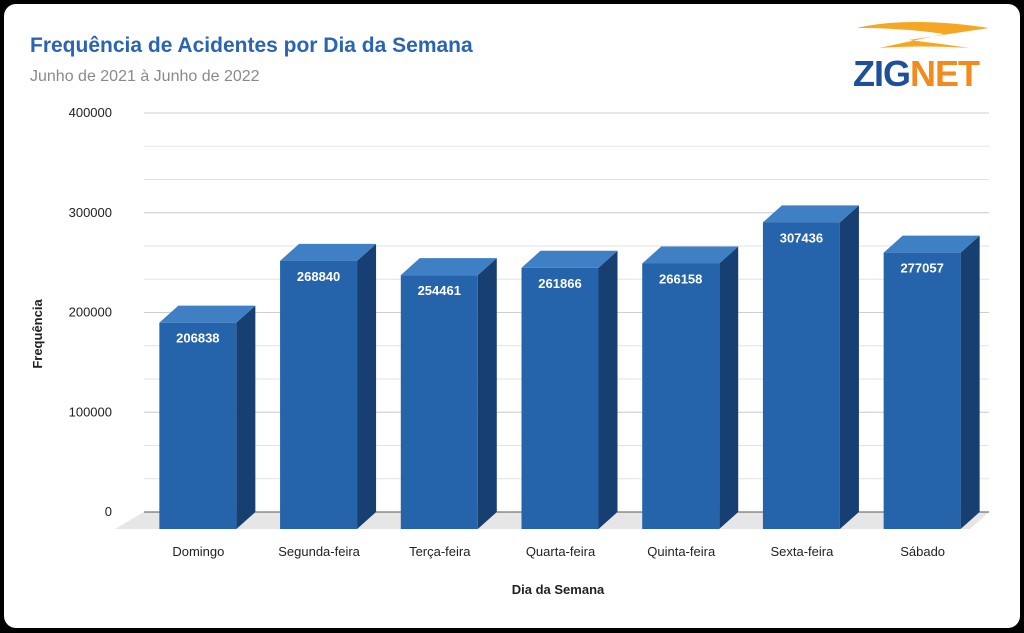 The width and height of the screenshot is (1024, 633). I want to click on bar-value-label: 266158, so click(680, 279).